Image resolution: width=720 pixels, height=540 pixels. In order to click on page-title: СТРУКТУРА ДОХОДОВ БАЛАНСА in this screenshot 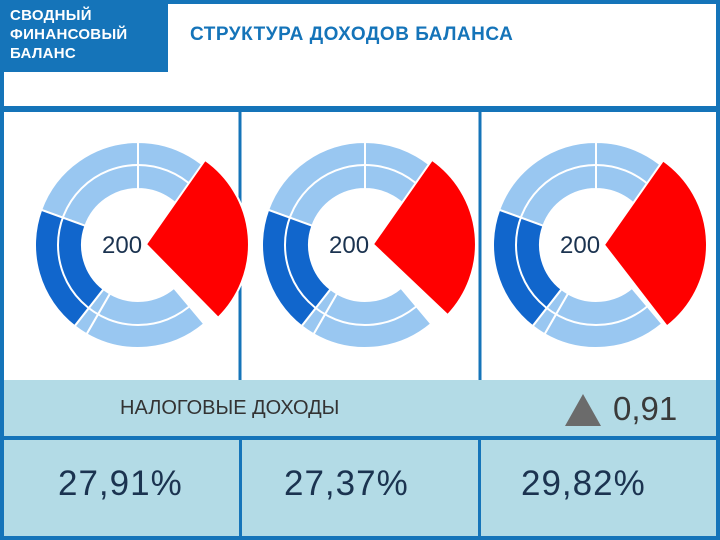, I will do `click(352, 34)`.